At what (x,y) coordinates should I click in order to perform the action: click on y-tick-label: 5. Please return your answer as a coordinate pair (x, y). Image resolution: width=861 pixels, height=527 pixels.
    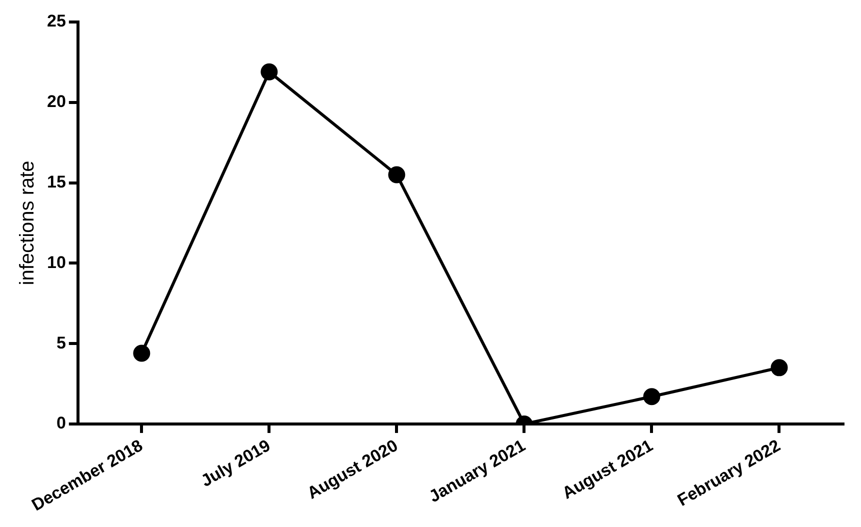
    Looking at the image, I should click on (61, 342).